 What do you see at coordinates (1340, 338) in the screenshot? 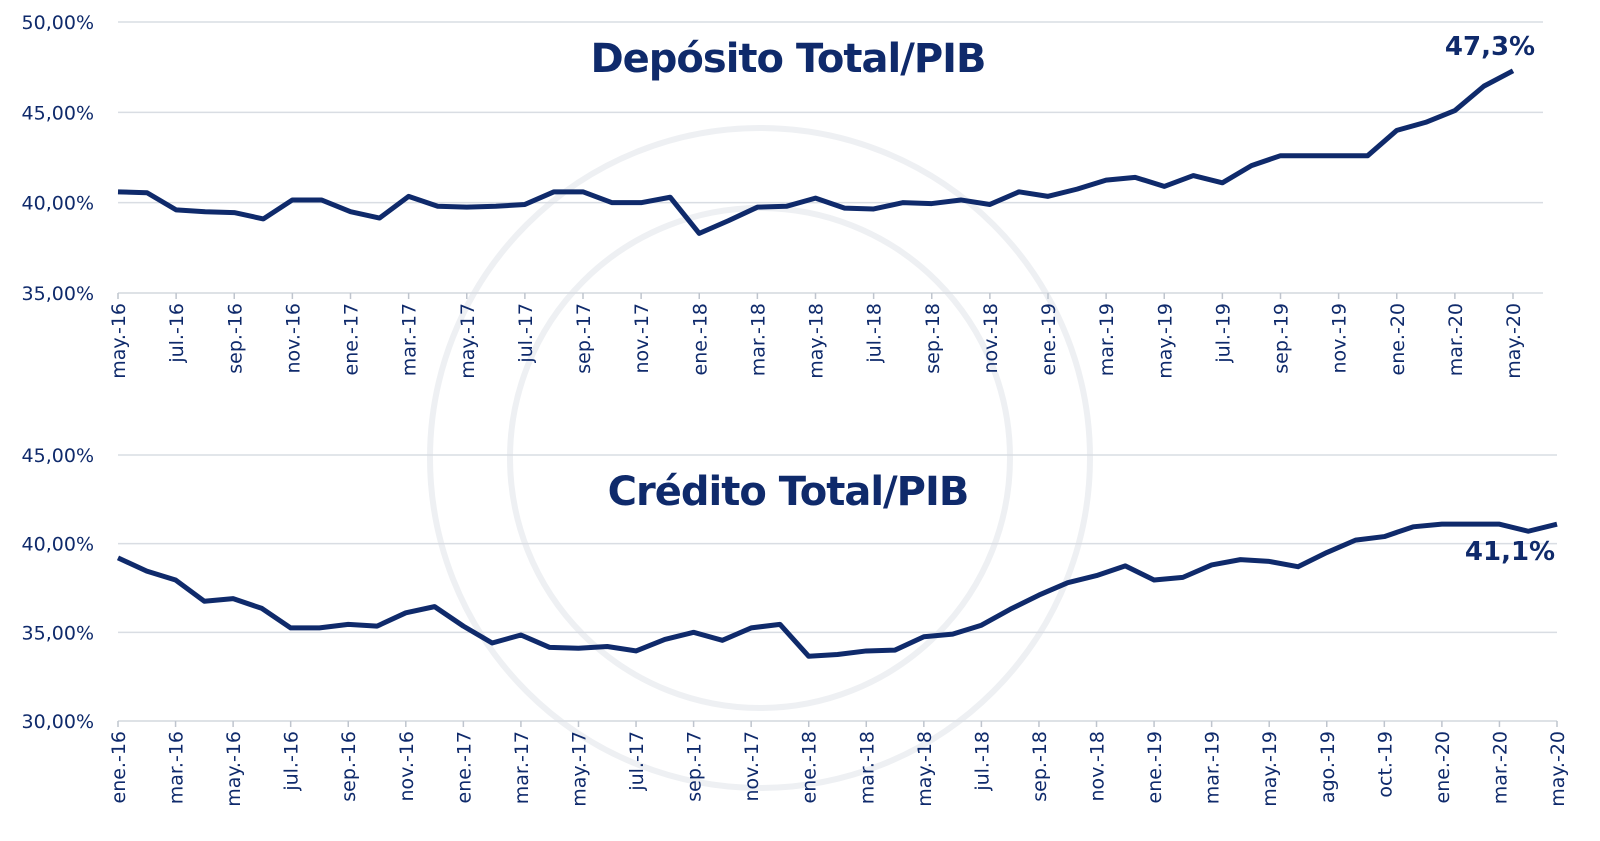
I see `x-tick-label: nov.-19` at bounding box center [1340, 338].